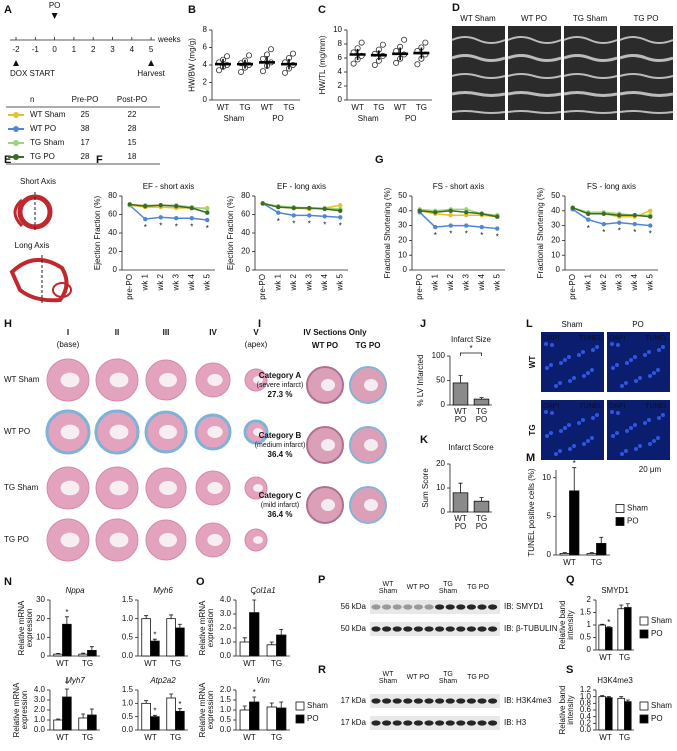 This screenshot has height=751, width=677. I want to click on y-tick-label: 50, so click(555, 195).